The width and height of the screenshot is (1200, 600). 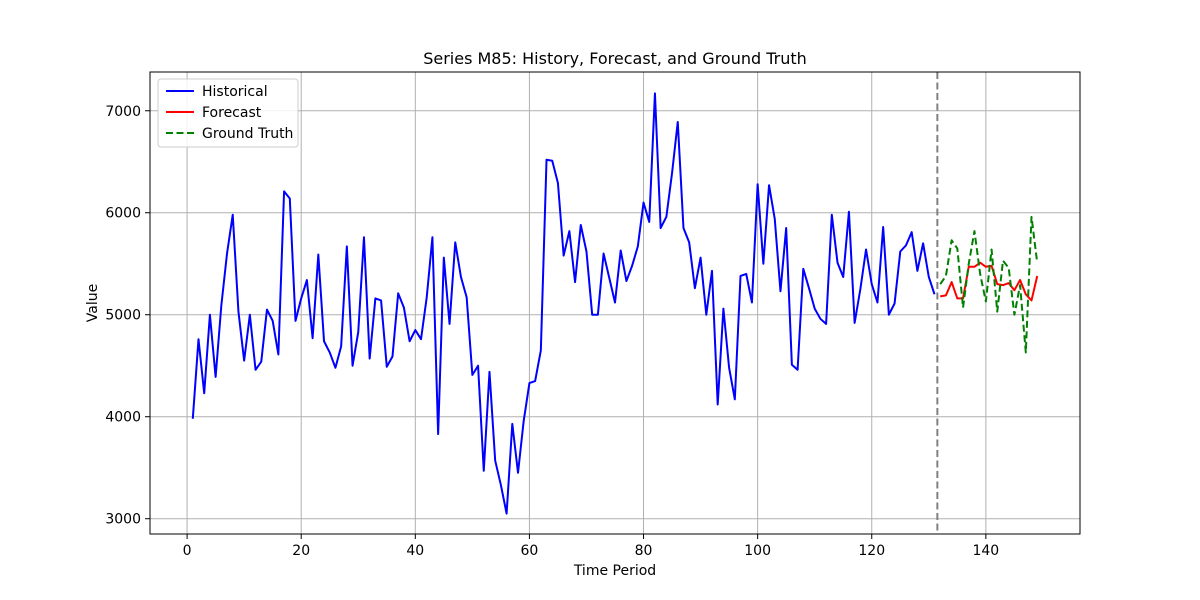 What do you see at coordinates (614, 571) in the screenshot?
I see `x-axis-title: Time Period` at bounding box center [614, 571].